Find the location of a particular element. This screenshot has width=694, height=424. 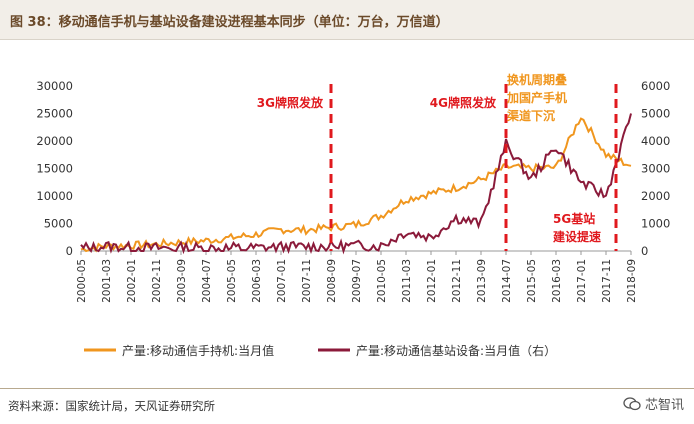

x-tick-label: 2018-09 is located at coordinates (632, 281).